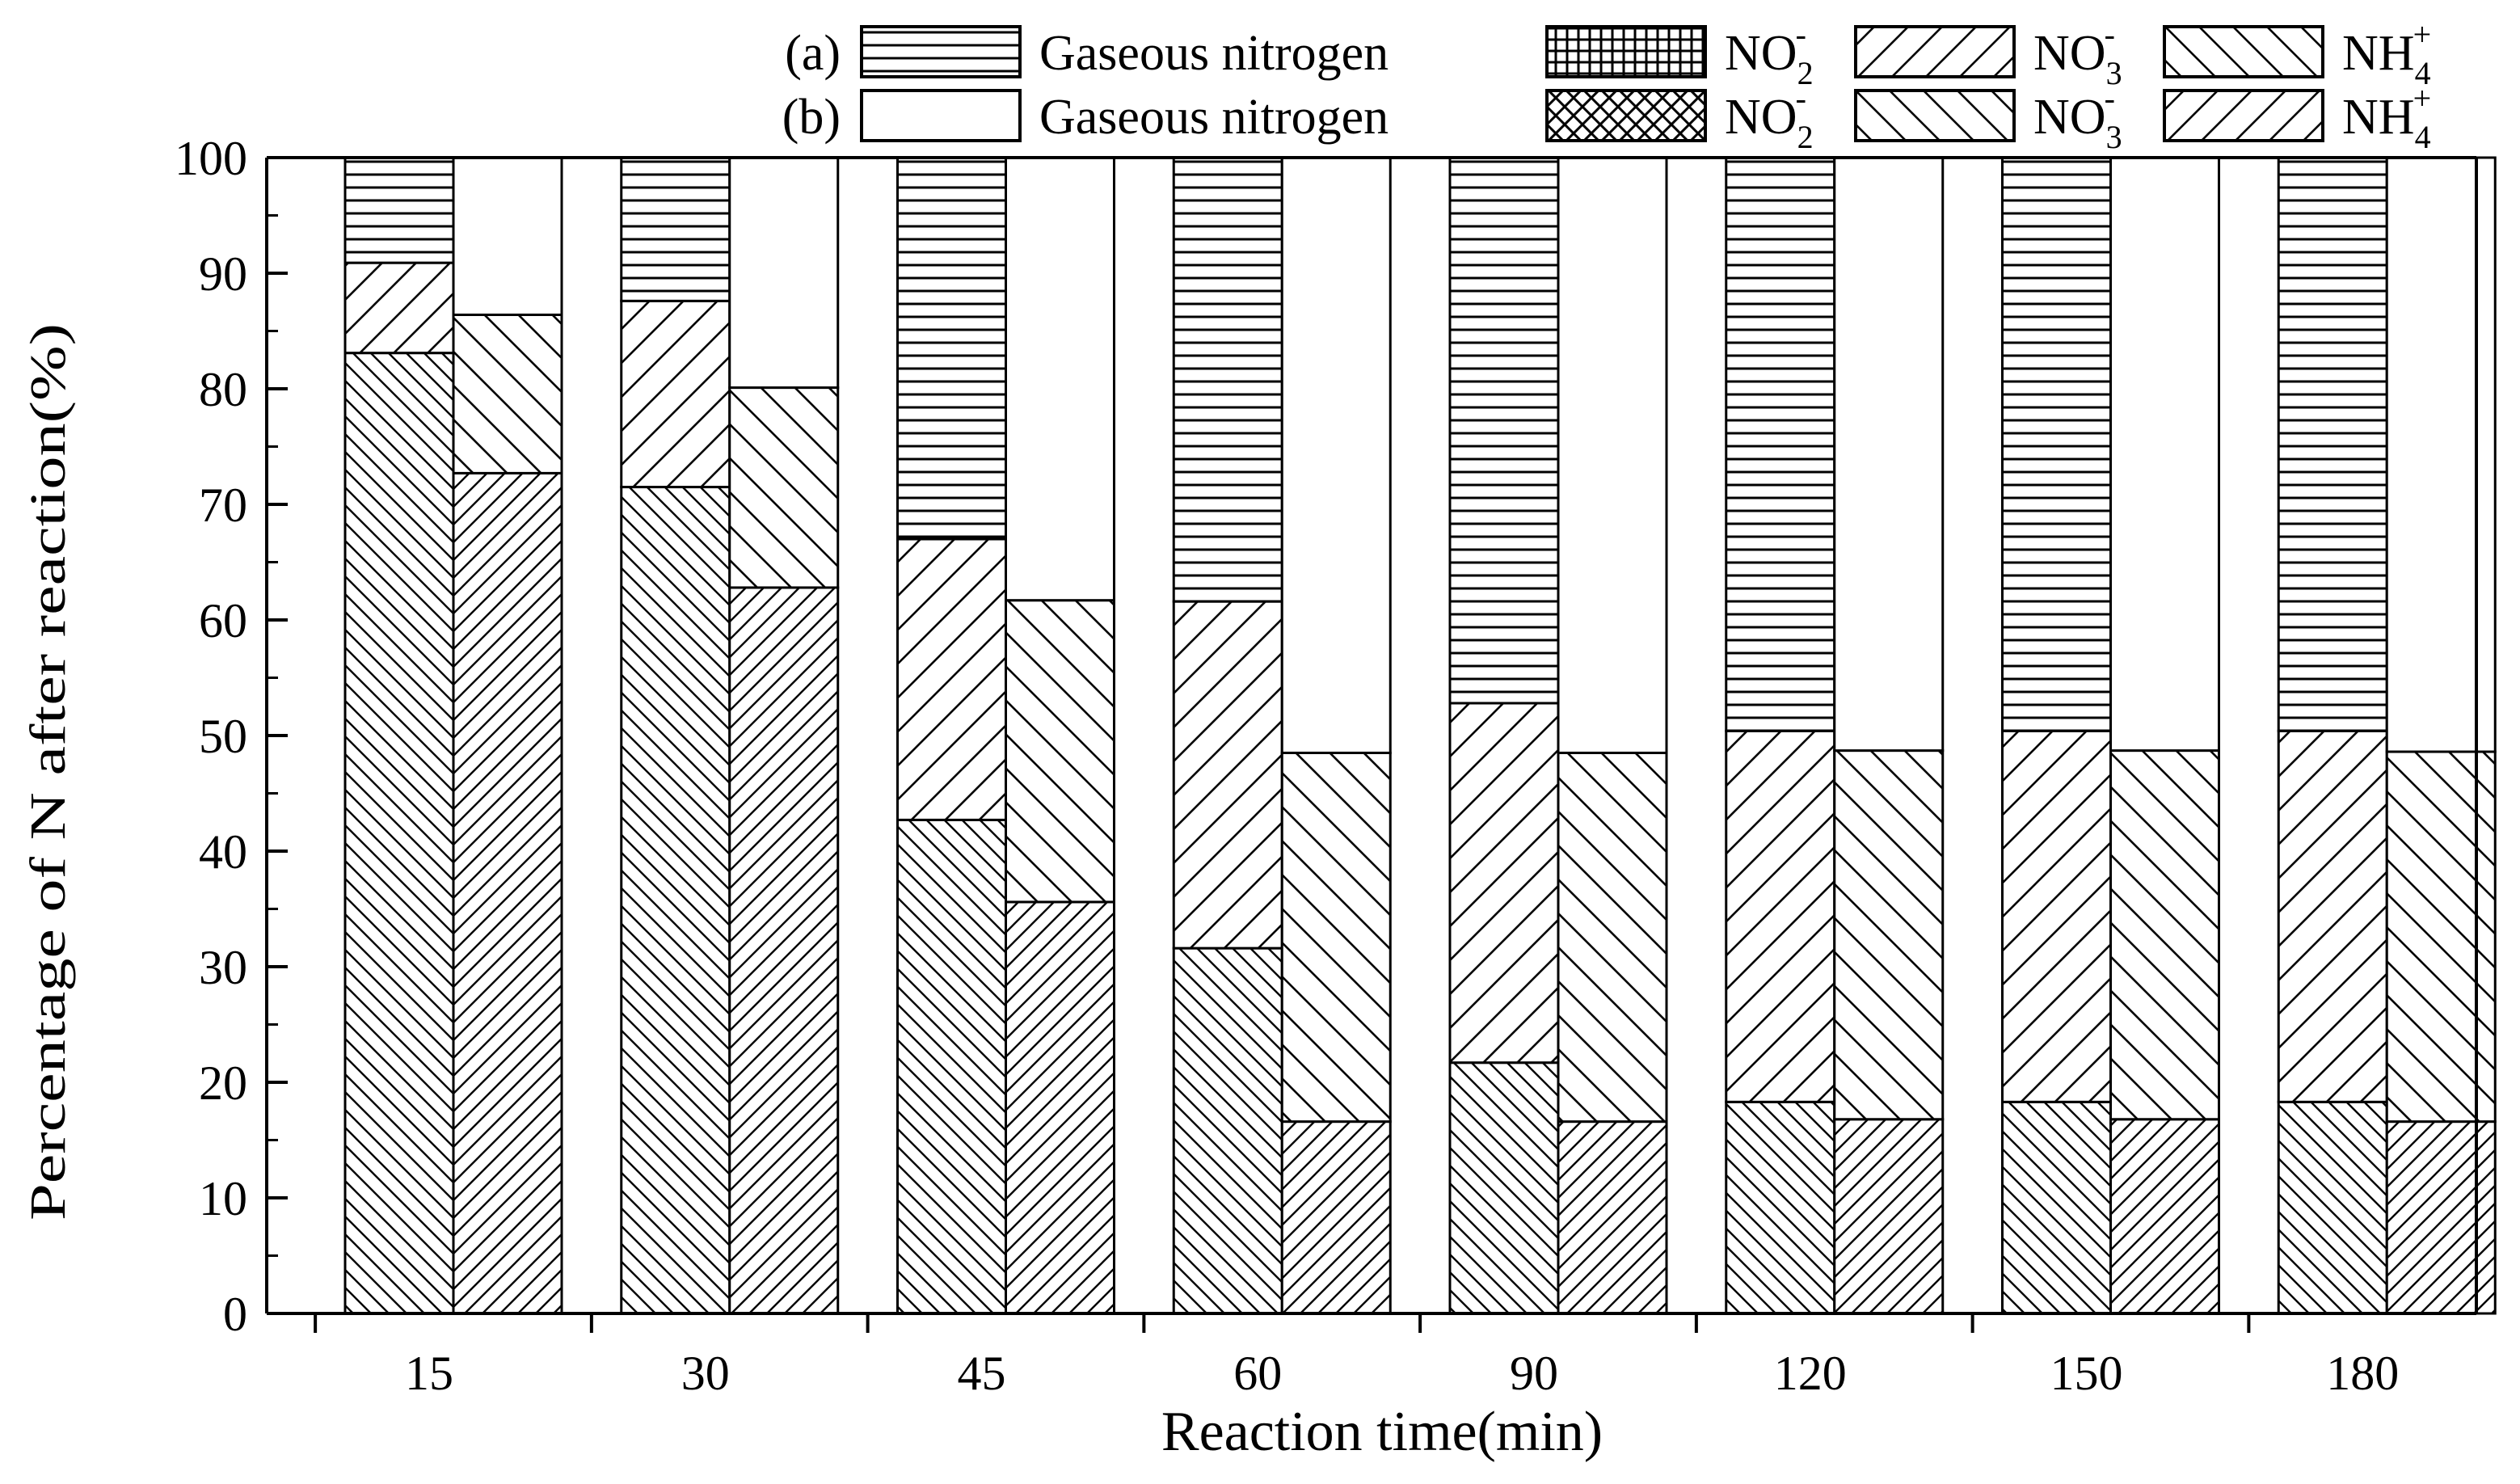  Describe the element at coordinates (2086, 1373) in the screenshot. I see `x-tick-label-150: 150` at that location.